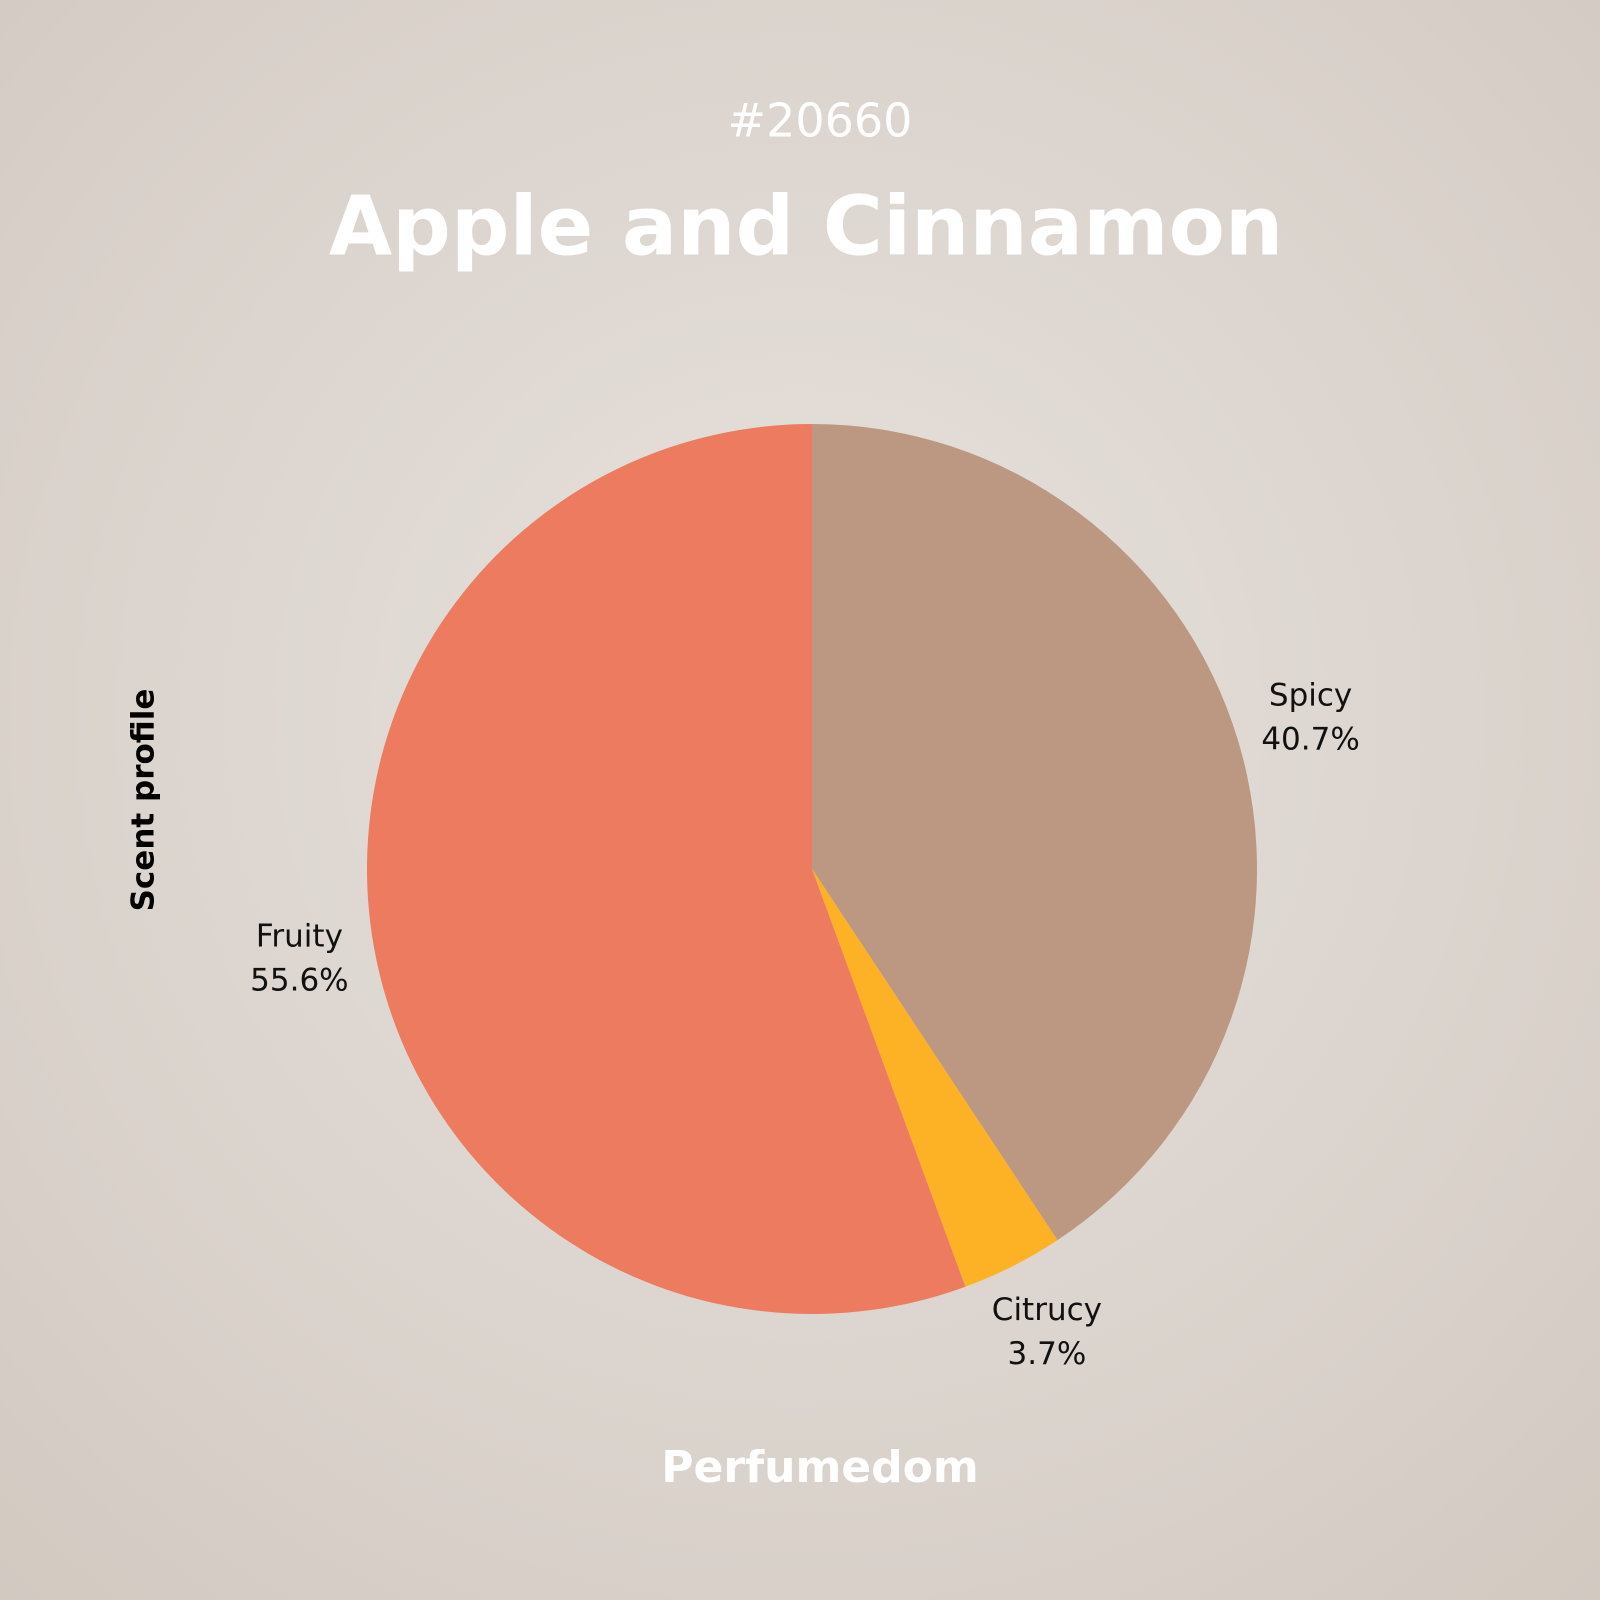 This screenshot has width=1600, height=1600. What do you see at coordinates (299, 937) in the screenshot?
I see `slice-label: Fruity` at bounding box center [299, 937].